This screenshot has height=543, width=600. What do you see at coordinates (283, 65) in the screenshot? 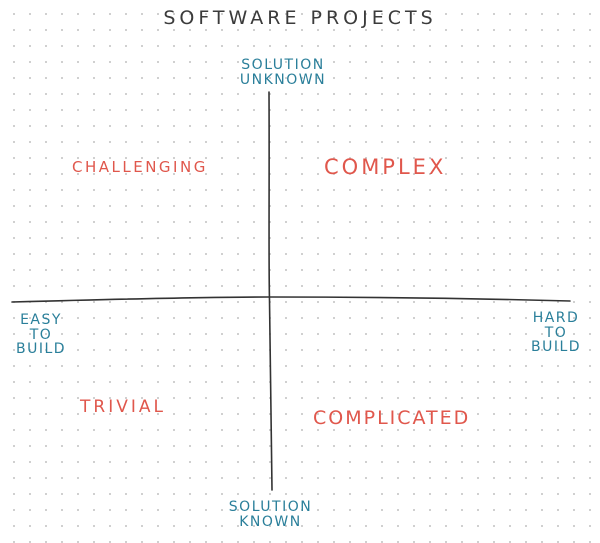
I see `axis-label-top-line1: SOLUTION` at bounding box center [283, 65].